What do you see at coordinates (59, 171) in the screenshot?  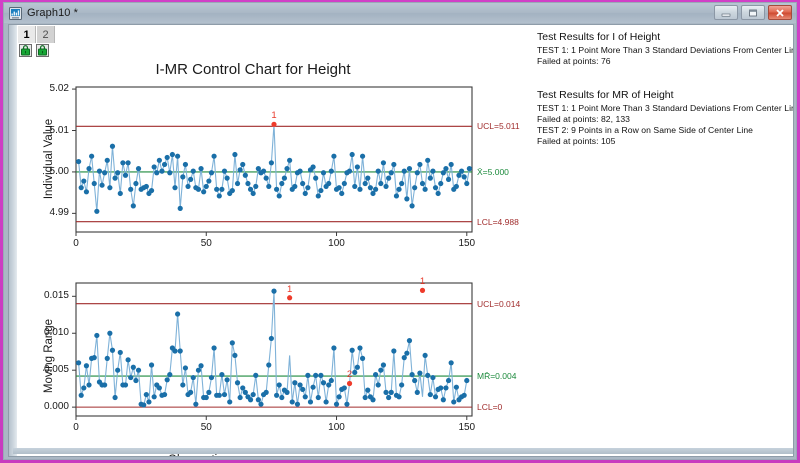 I see `individuals-y-tick-label: 5.00` at bounding box center [59, 171].